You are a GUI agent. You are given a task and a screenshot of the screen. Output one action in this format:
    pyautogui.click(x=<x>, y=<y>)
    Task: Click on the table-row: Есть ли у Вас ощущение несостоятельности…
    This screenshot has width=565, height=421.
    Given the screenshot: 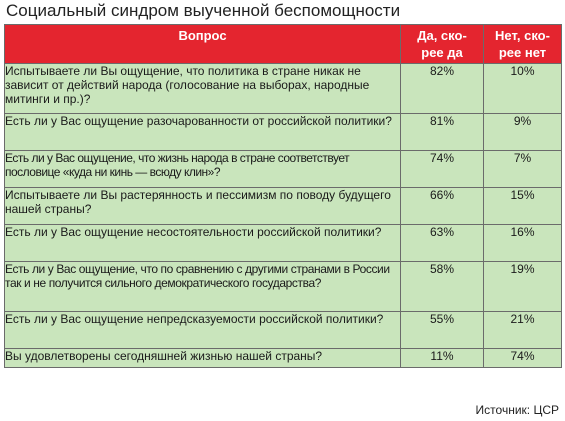 What is the action you would take?
    pyautogui.click(x=283, y=243)
    